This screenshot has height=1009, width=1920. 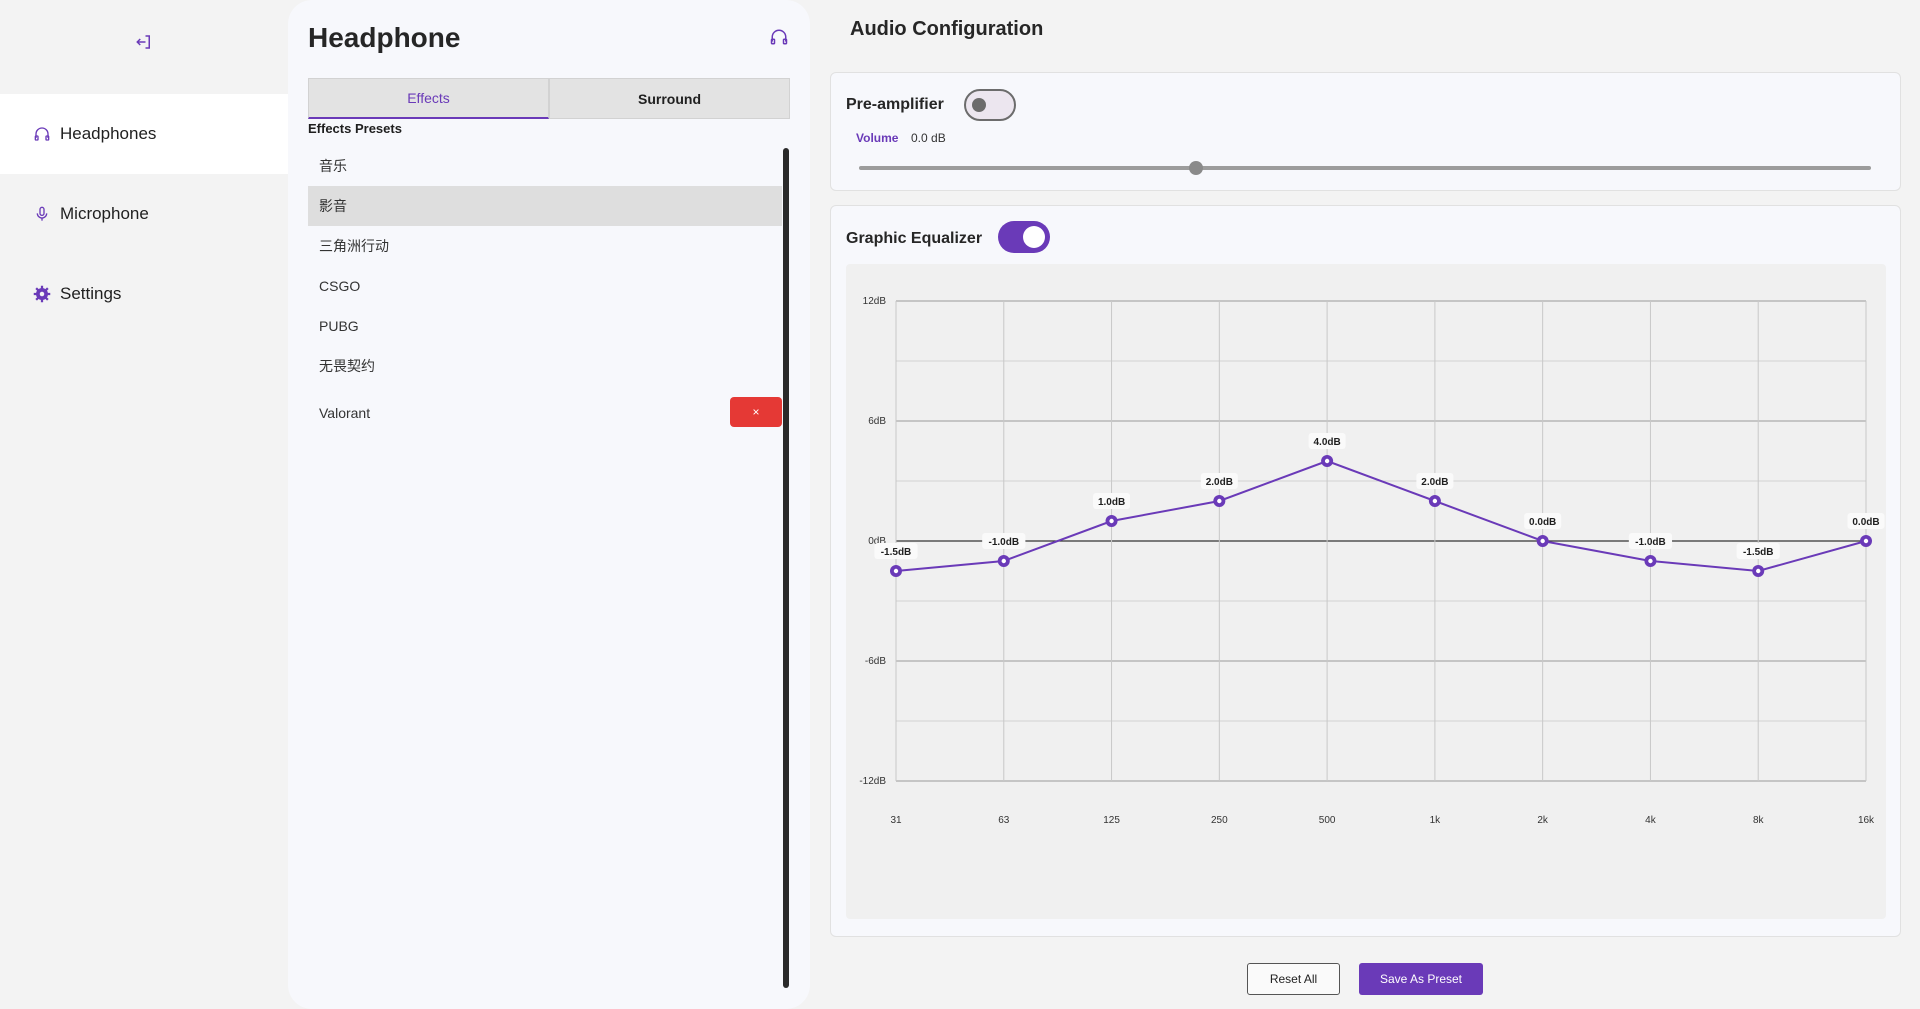 What do you see at coordinates (333, 206) in the screenshot?
I see `preset-label: 影音` at bounding box center [333, 206].